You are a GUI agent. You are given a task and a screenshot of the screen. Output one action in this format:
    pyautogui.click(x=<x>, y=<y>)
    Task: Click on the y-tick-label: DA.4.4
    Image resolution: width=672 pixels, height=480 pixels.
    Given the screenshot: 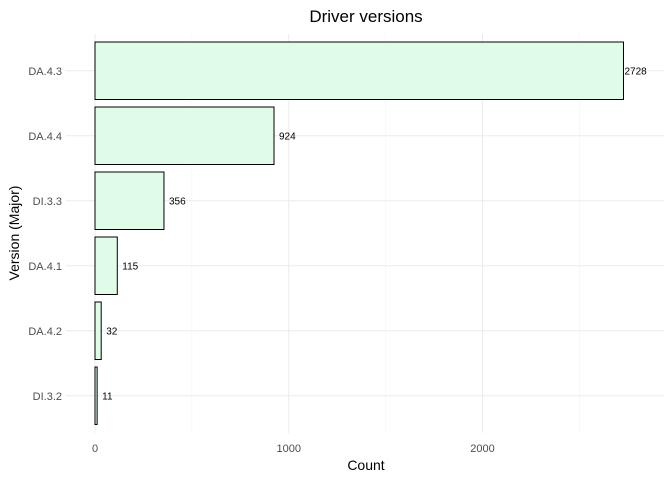 What is the action you would take?
    pyautogui.click(x=45, y=137)
    